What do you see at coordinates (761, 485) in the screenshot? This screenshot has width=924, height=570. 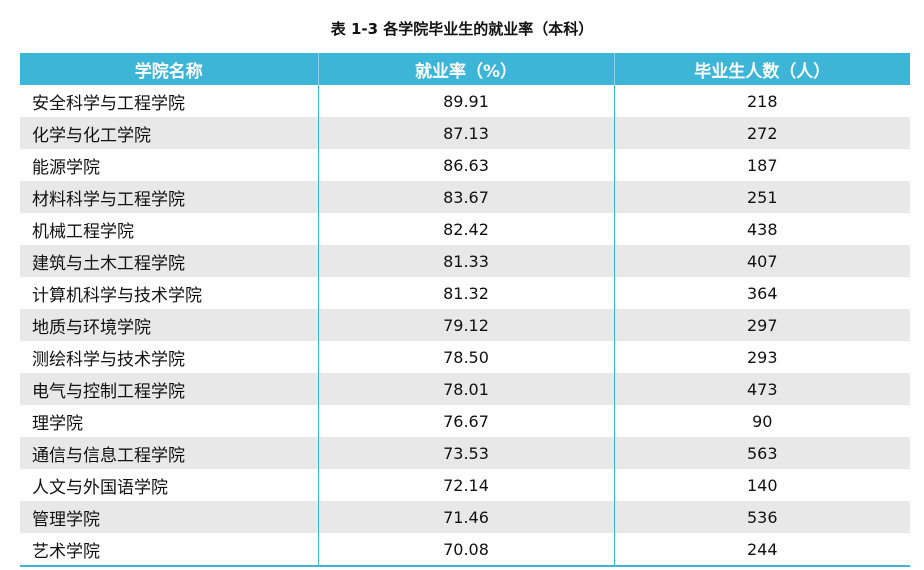 I see `graduate-count: 140` at bounding box center [761, 485].